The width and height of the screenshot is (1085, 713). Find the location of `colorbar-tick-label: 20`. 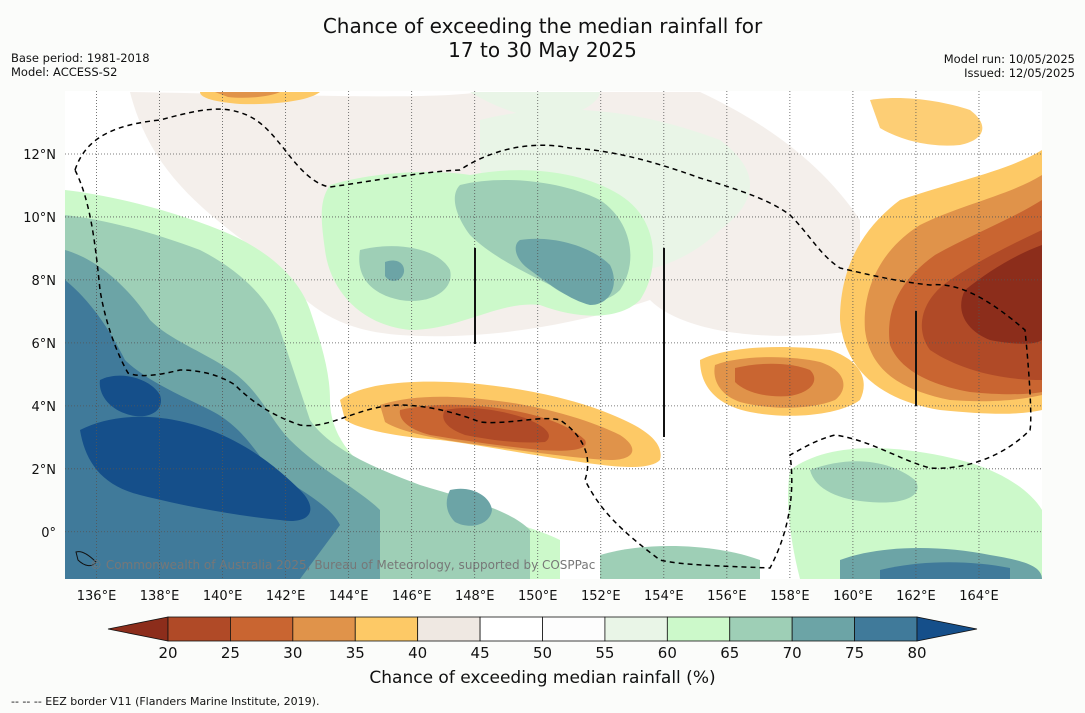

colorbar-tick-label: 20 is located at coordinates (167, 653).